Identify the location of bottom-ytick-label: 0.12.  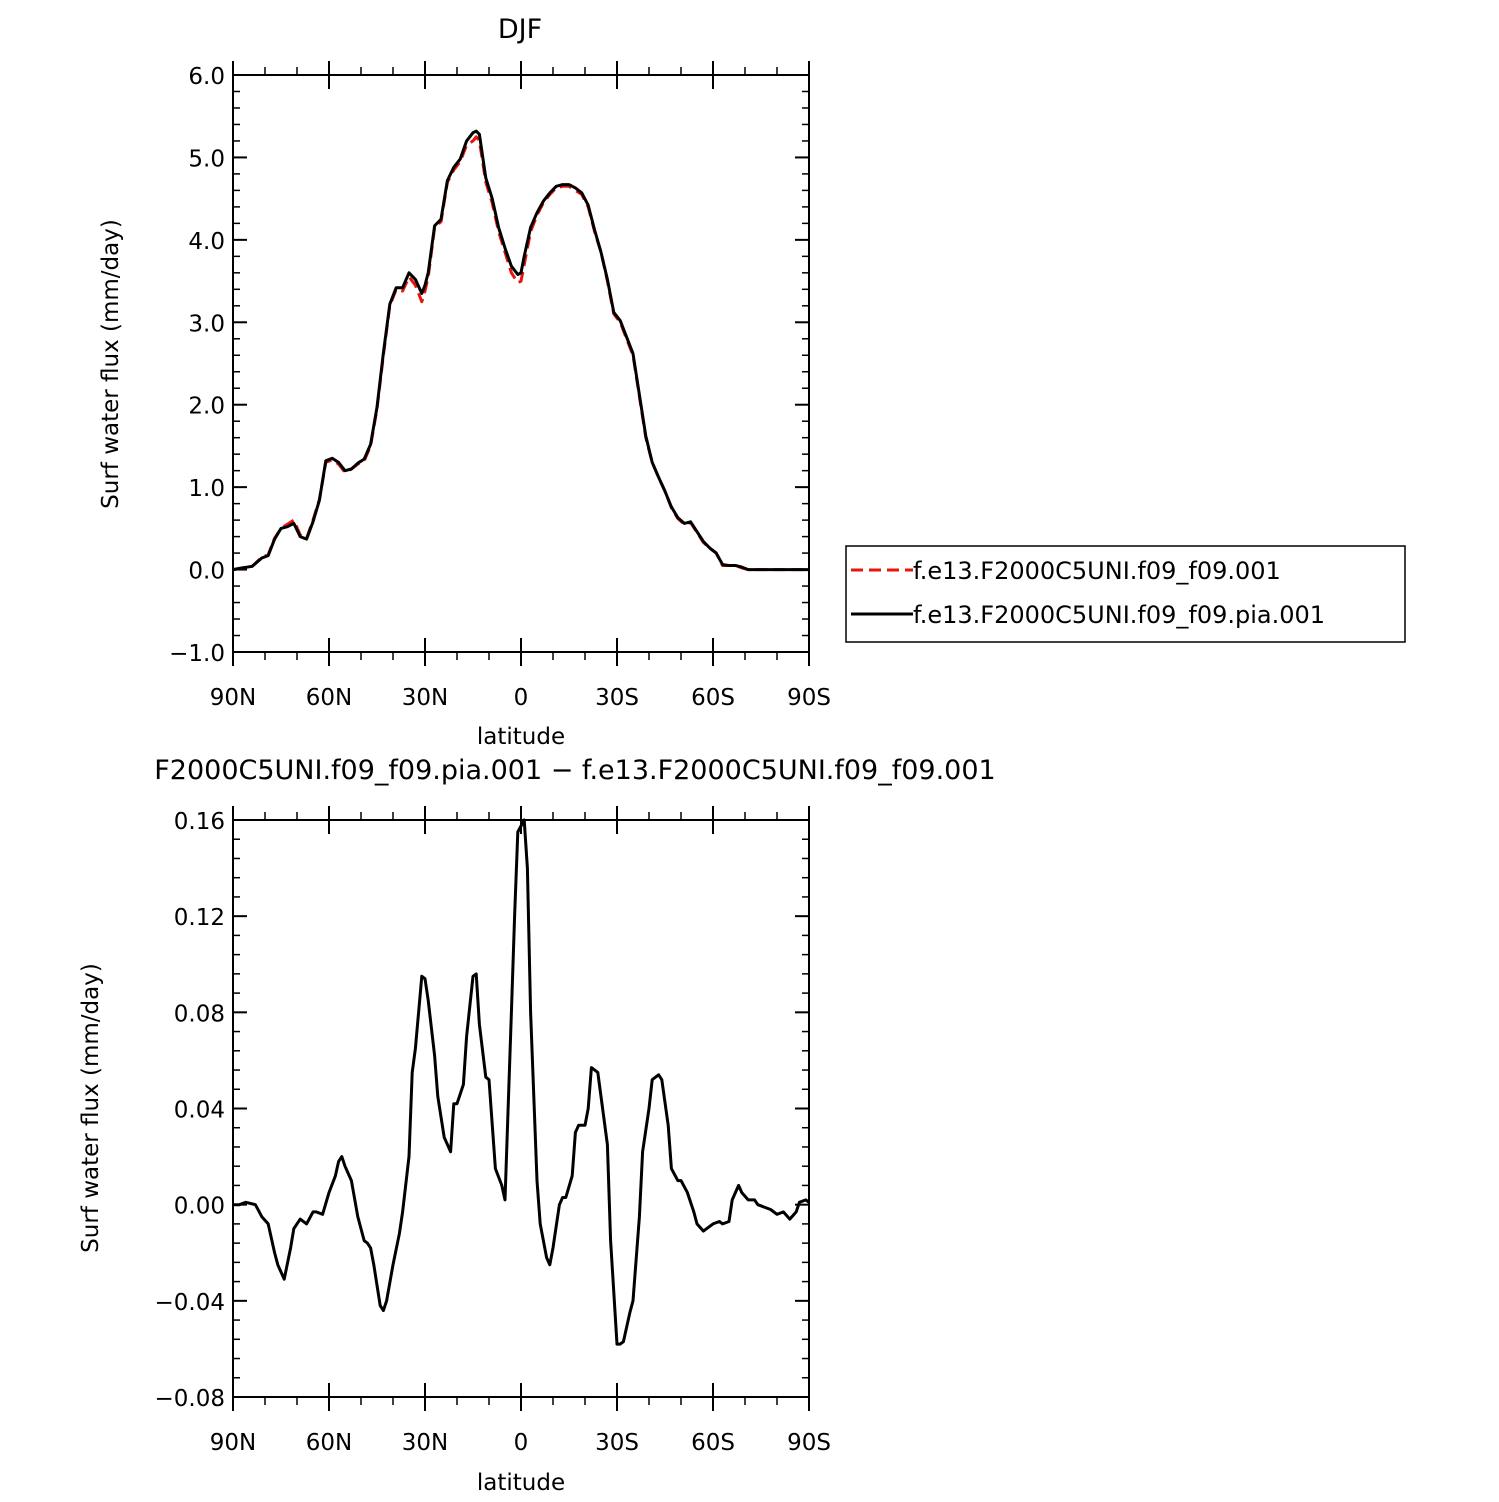
(199, 918).